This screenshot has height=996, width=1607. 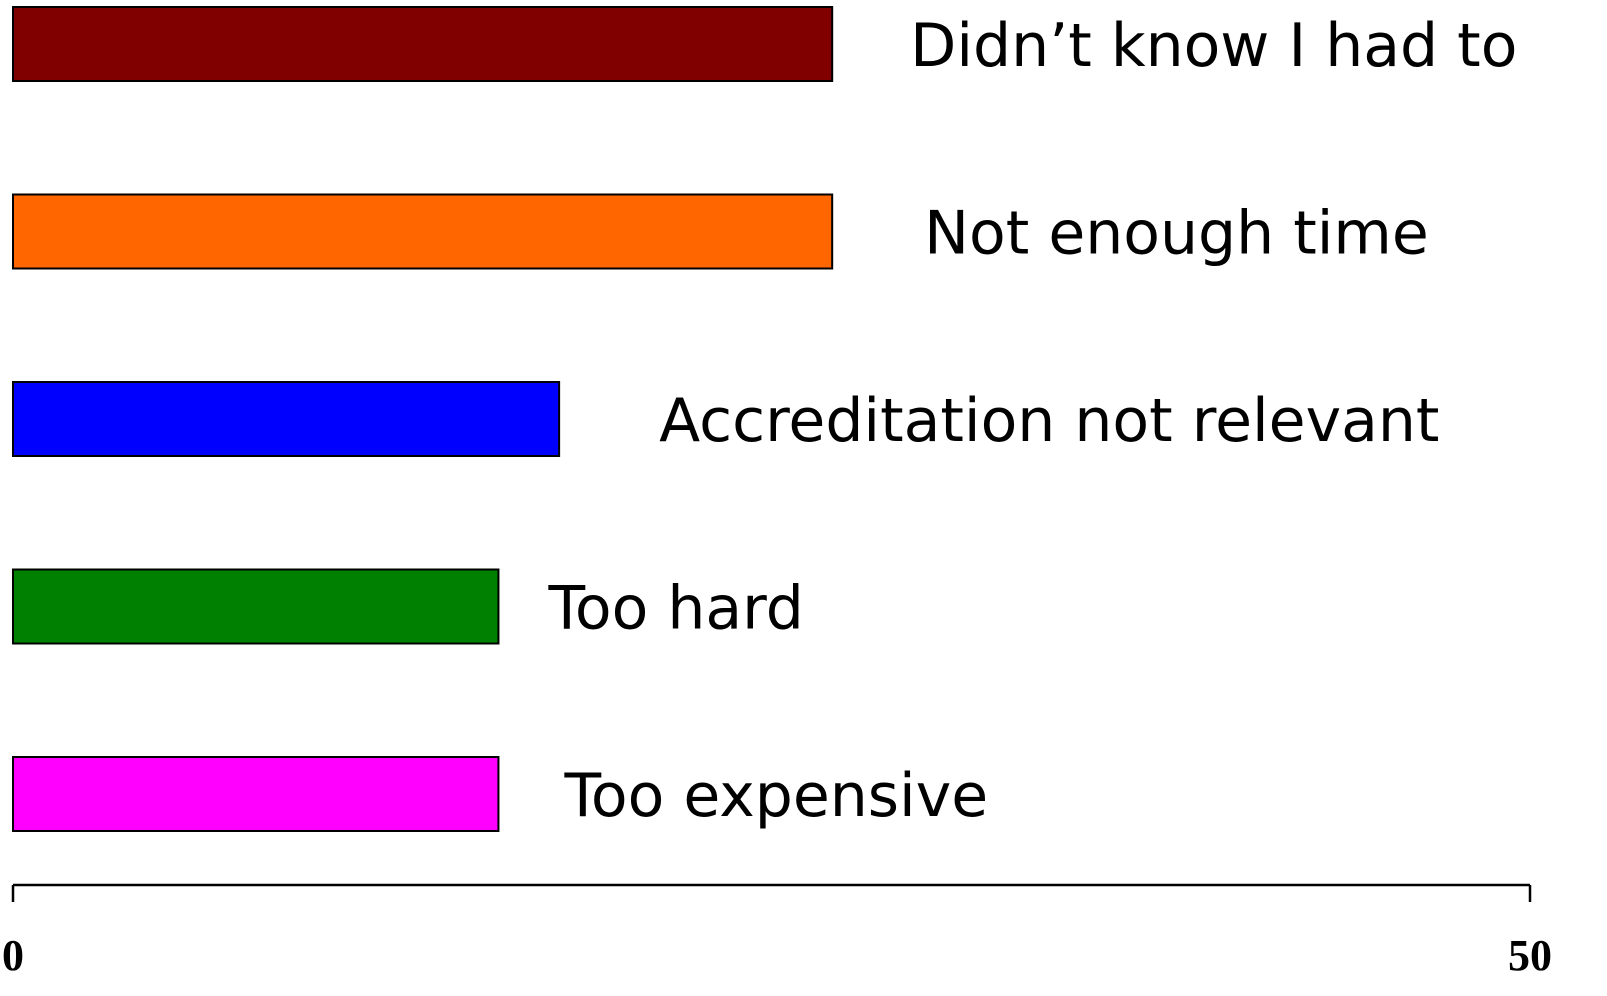 What do you see at coordinates (1213, 46) in the screenshot?
I see `bar-label-1: Didn’t know I had to` at bounding box center [1213, 46].